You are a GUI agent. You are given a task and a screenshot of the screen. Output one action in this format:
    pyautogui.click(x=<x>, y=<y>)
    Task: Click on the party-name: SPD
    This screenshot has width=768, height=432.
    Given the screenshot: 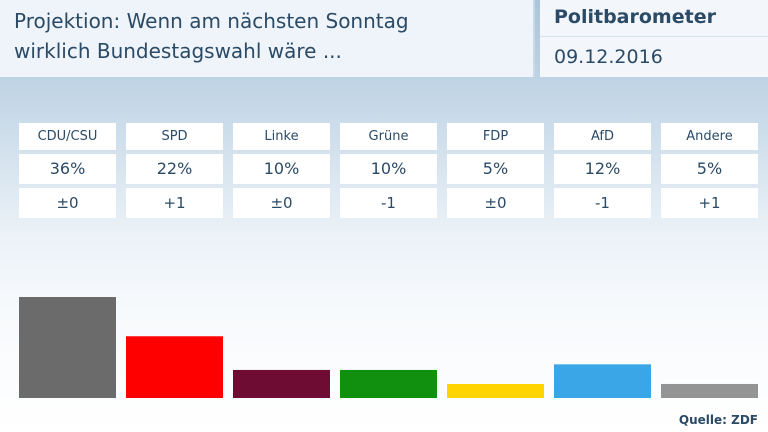 What is the action you would take?
    pyautogui.click(x=174, y=136)
    